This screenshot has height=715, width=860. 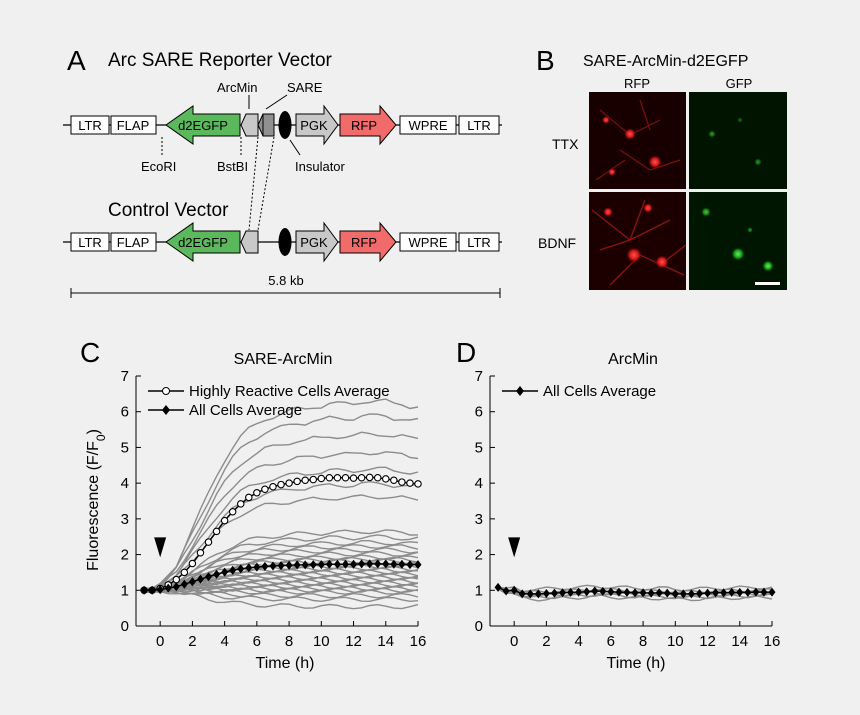 What do you see at coordinates (364, 242) in the screenshot?
I see `control-rfp-label: RFP` at bounding box center [364, 242].